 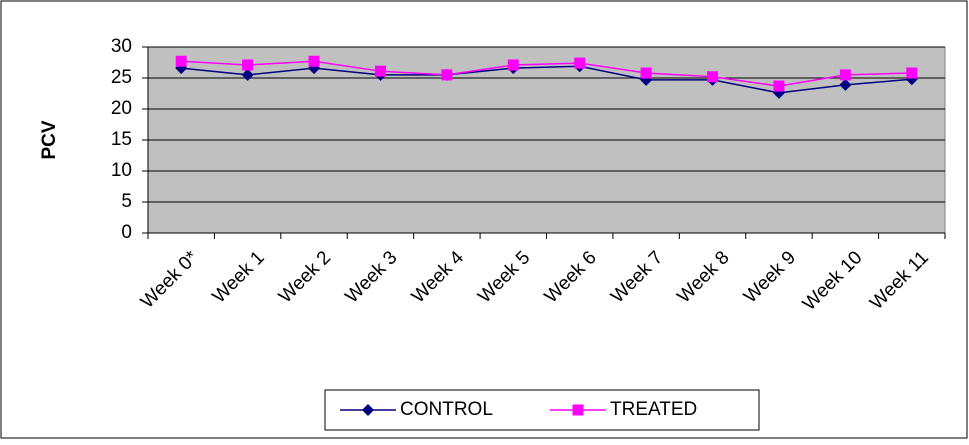 What do you see at coordinates (121, 46) in the screenshot?
I see `y-tick-label: 30` at bounding box center [121, 46].